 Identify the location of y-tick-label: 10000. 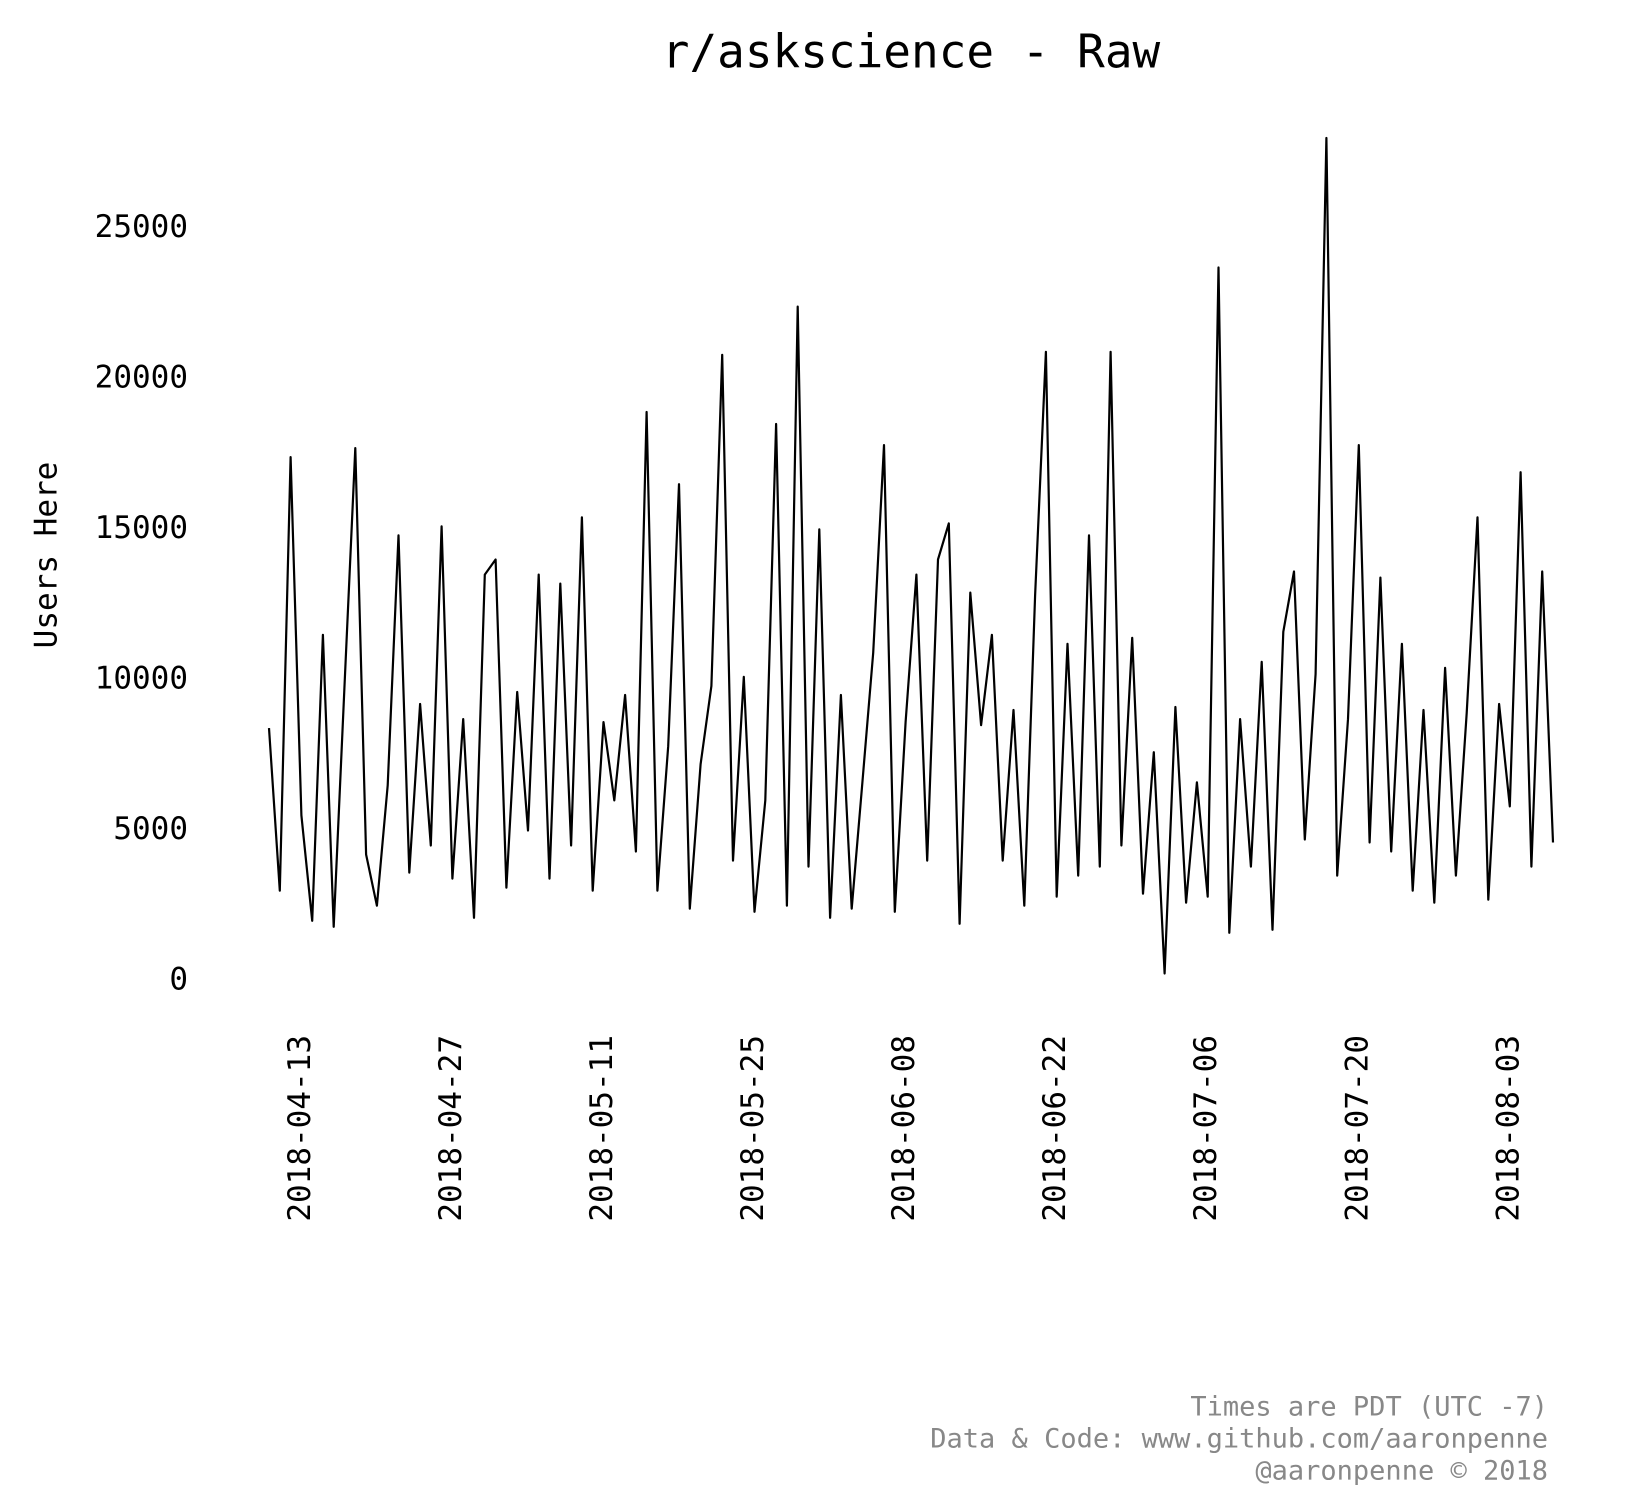
(141, 678).